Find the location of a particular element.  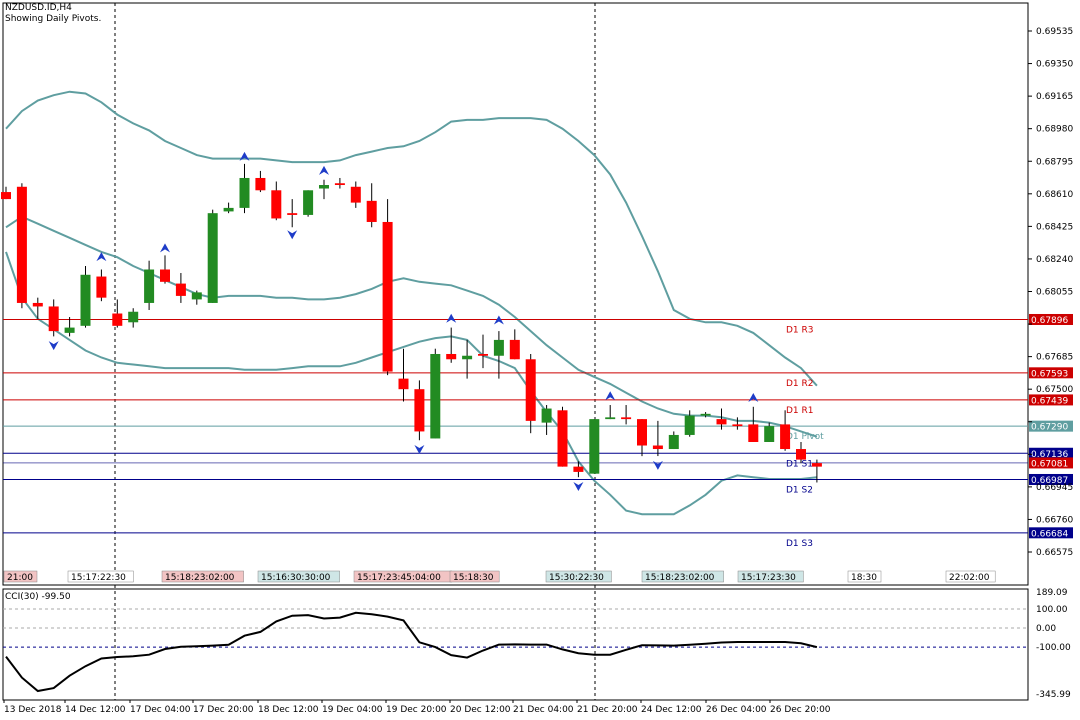

pivot-label: D1 R2 is located at coordinates (800, 384).